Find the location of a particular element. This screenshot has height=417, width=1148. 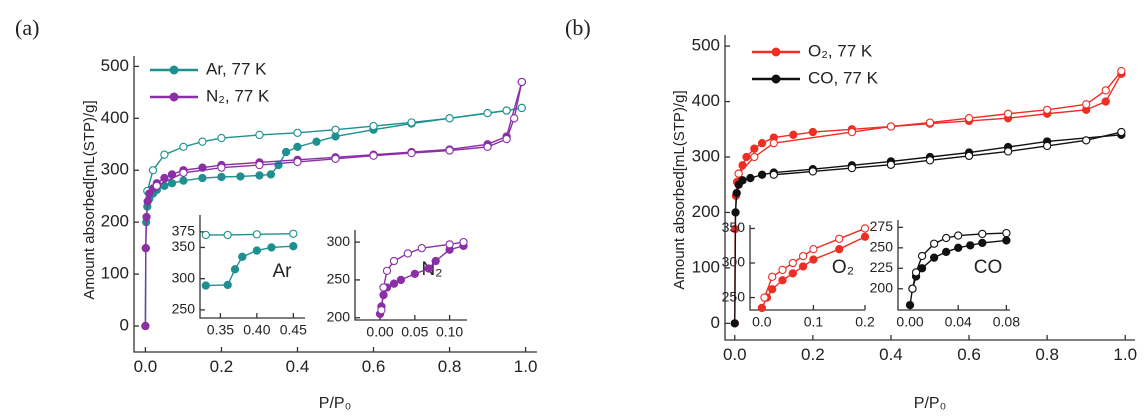

x-axis-label: P/P₀ is located at coordinates (335, 403).